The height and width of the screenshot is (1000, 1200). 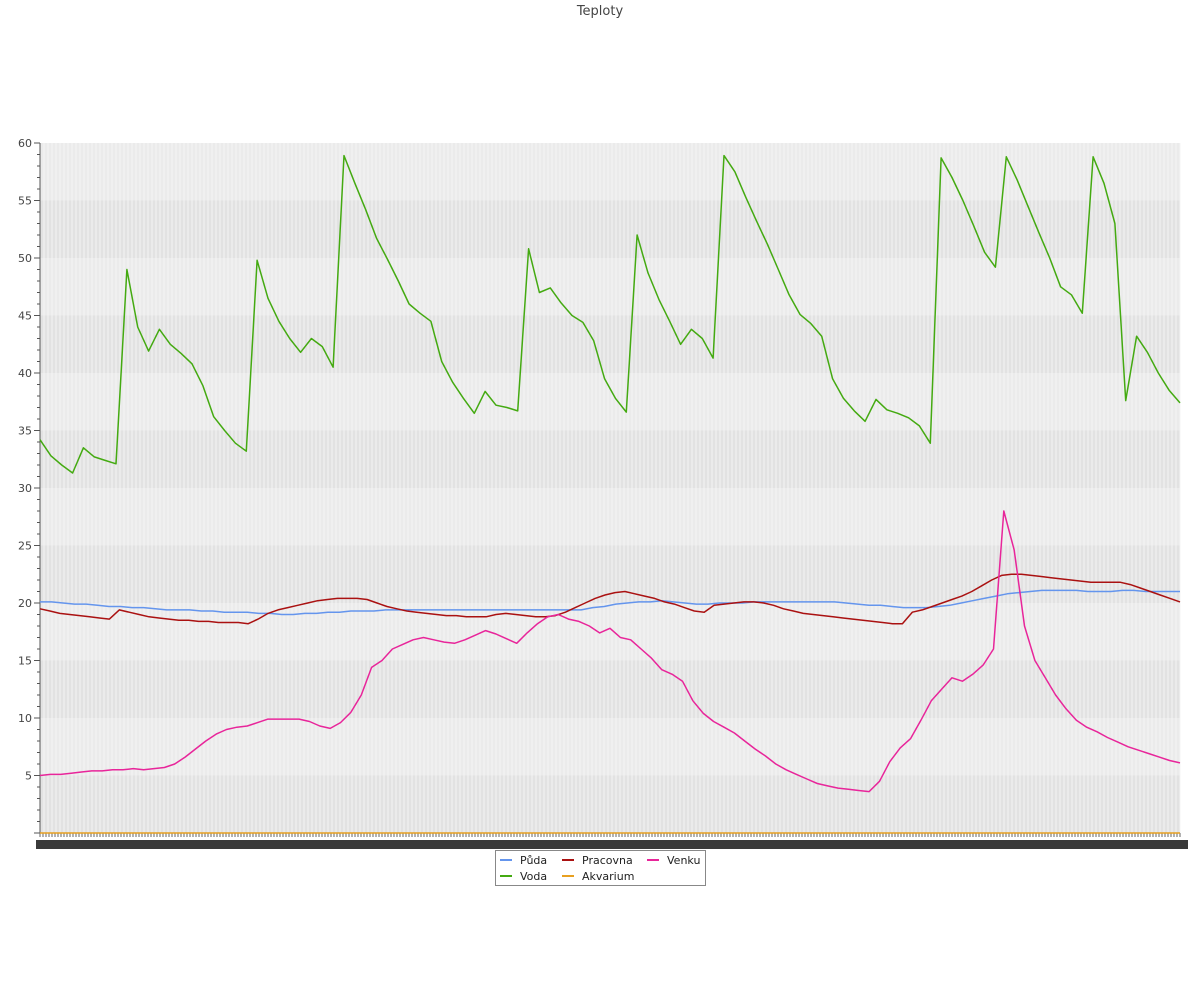 I want to click on legend-label: Voda, so click(x=533, y=876).